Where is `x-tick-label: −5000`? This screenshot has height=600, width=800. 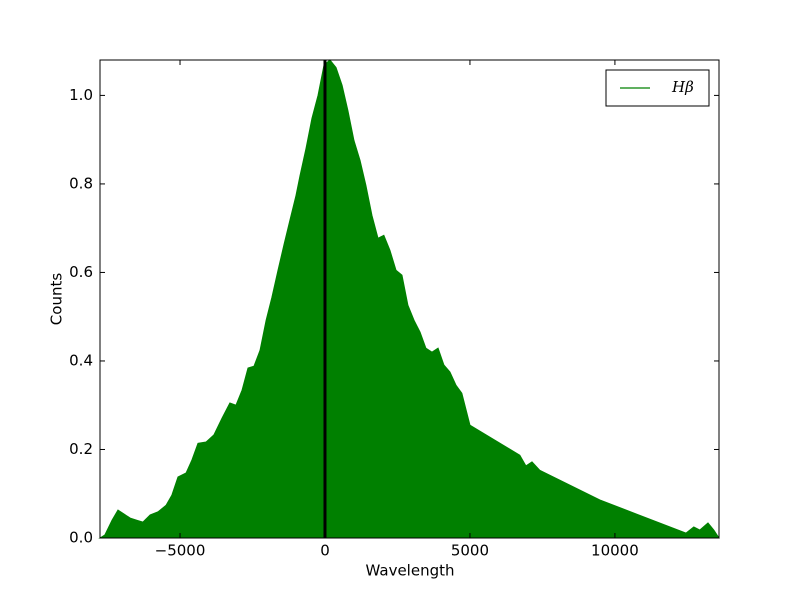 x-tick-label: −5000 is located at coordinates (180, 551).